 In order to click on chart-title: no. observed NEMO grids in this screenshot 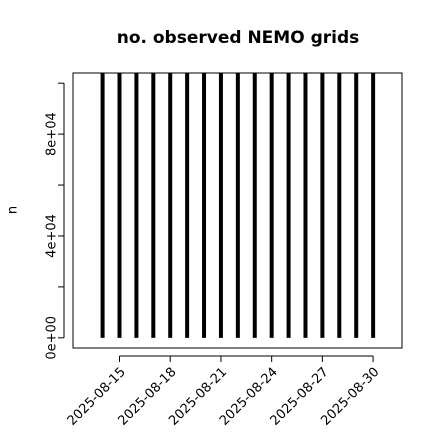, I will do `click(238, 38)`.